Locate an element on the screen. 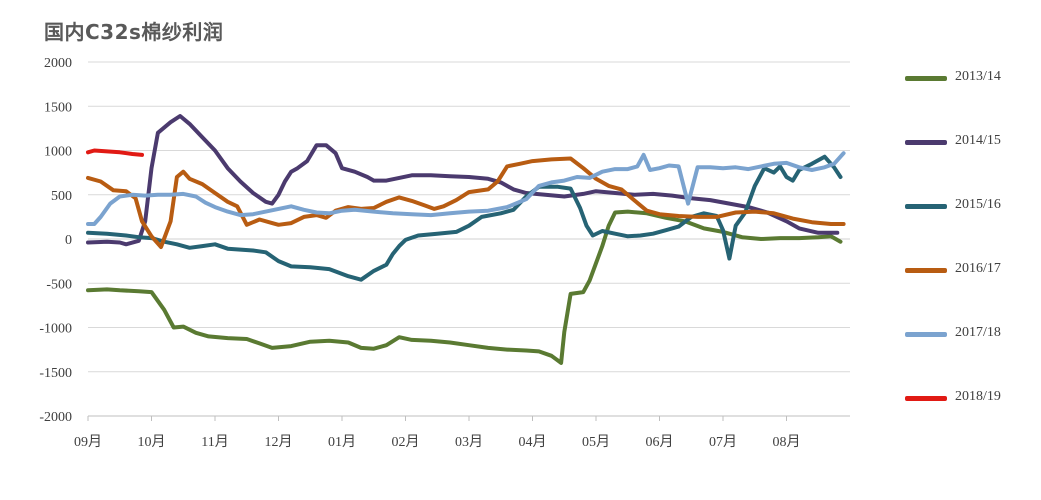 The width and height of the screenshot is (1041, 500). chart-title: 国内C32s棉纱利润 is located at coordinates (134, 32).